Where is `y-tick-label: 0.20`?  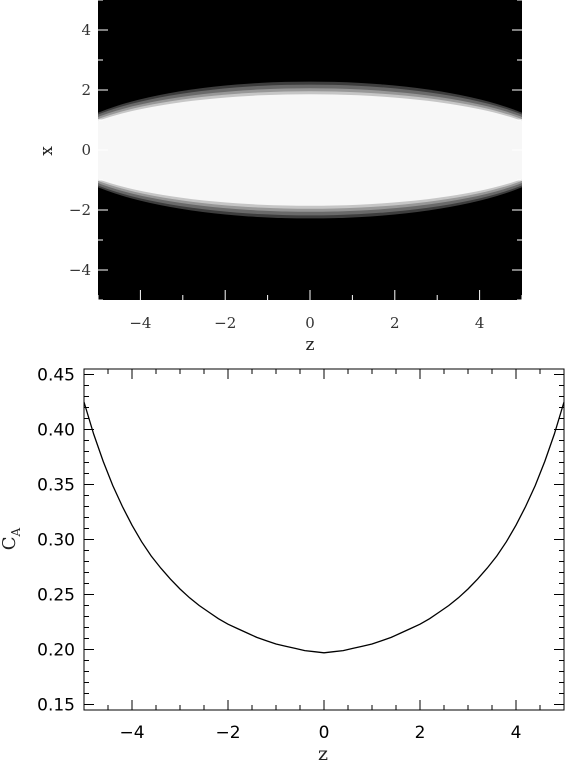 y-tick-label: 0.20 is located at coordinates (56, 651).